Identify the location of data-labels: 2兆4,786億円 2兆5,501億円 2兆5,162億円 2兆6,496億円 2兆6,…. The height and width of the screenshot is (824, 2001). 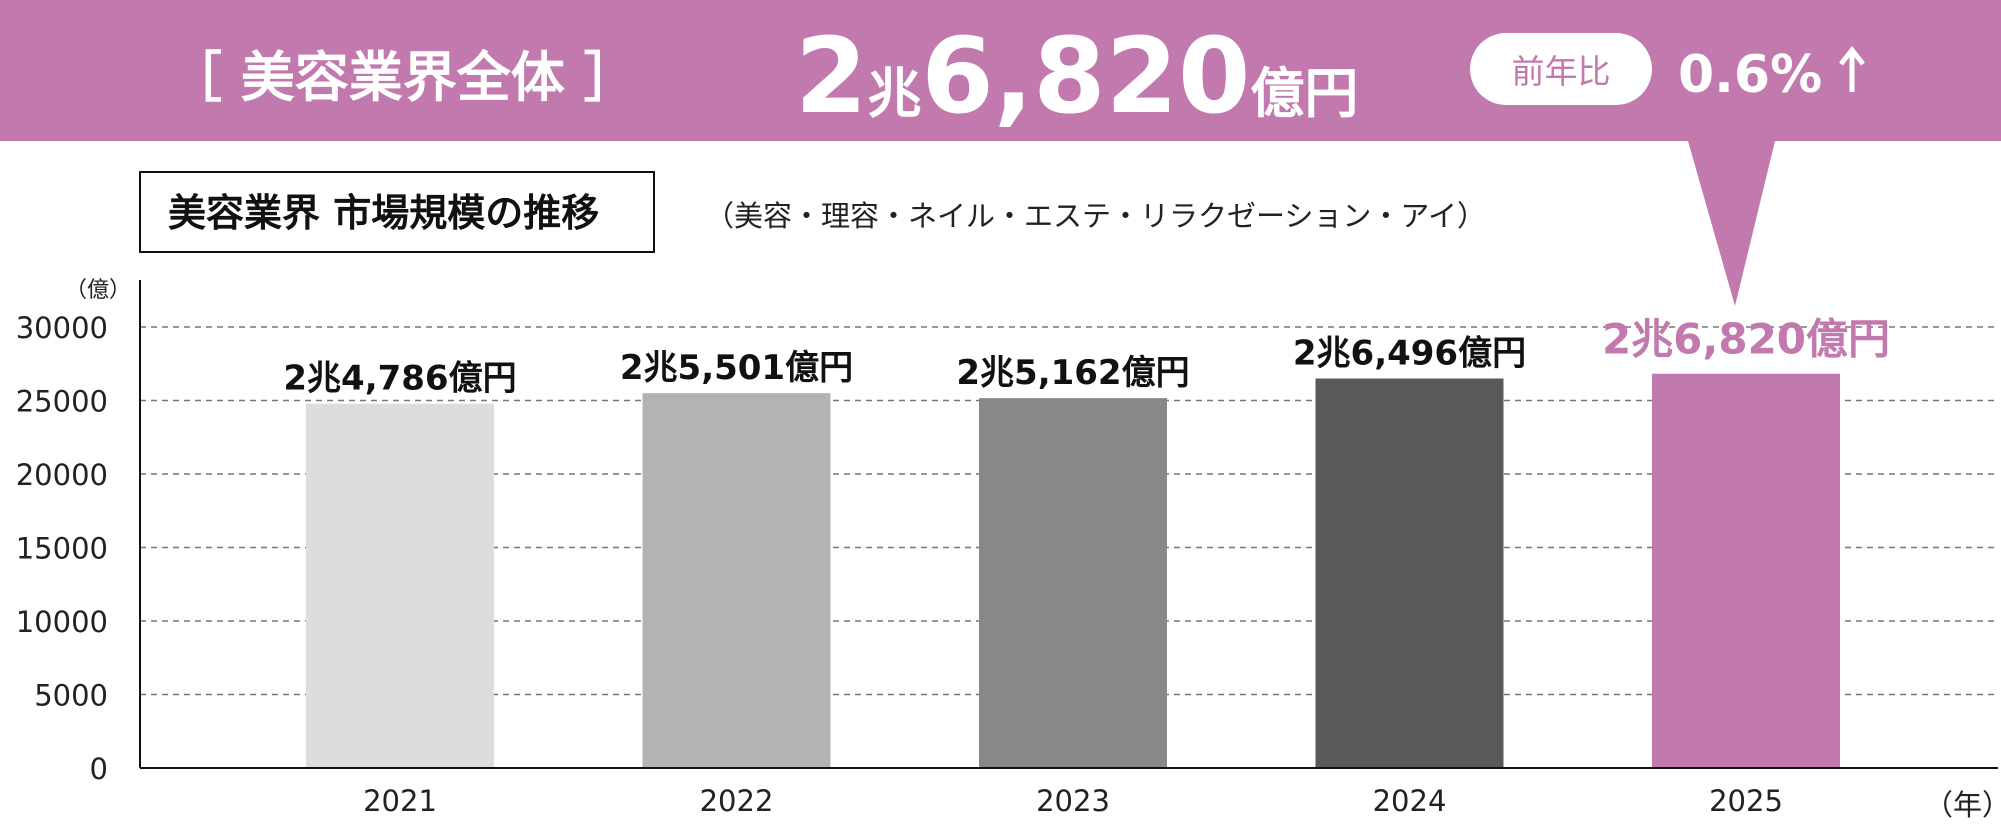
(1086, 357).